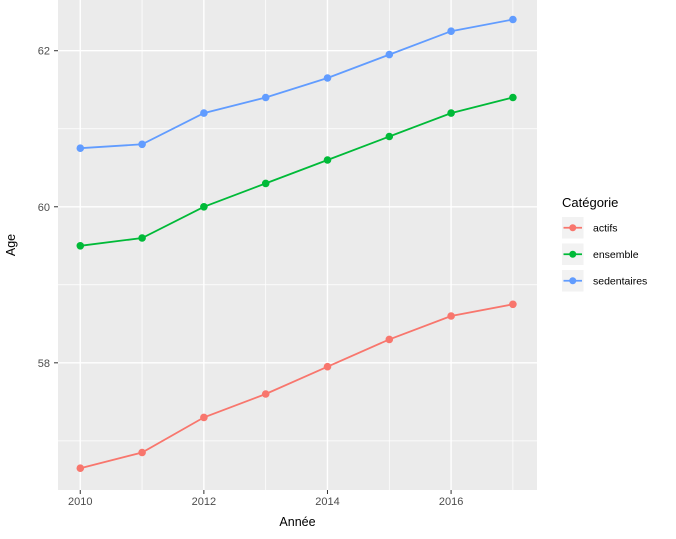 The image size is (676, 539). What do you see at coordinates (327, 502) in the screenshot?
I see `x-tick-label: 2014` at bounding box center [327, 502].